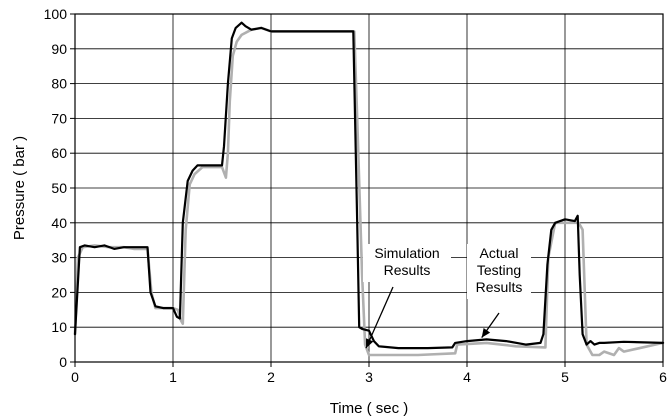  I want to click on annotation-label: Actual, so click(499, 253).